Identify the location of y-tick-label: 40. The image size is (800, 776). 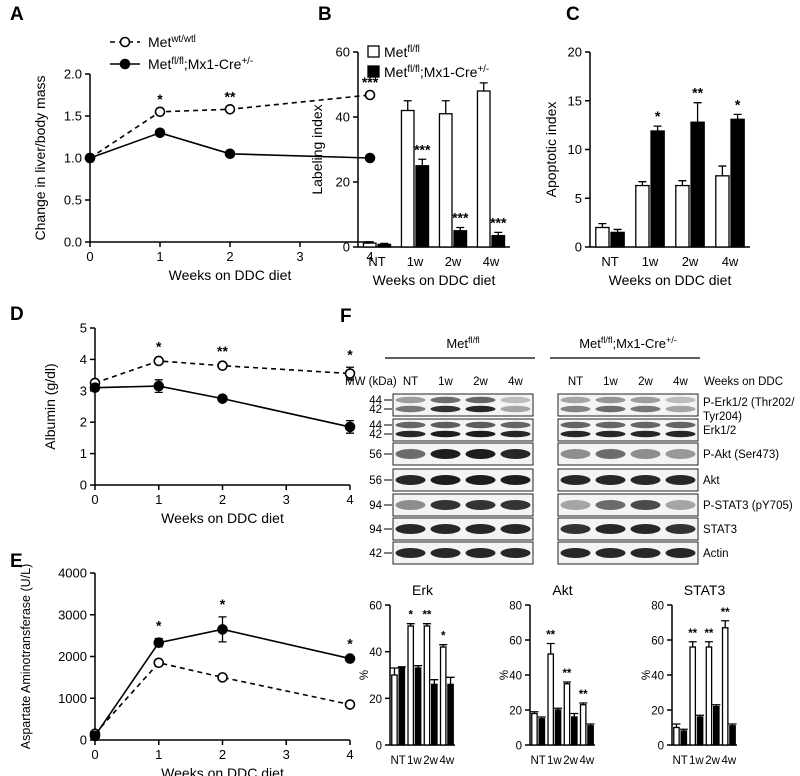
(515, 677).